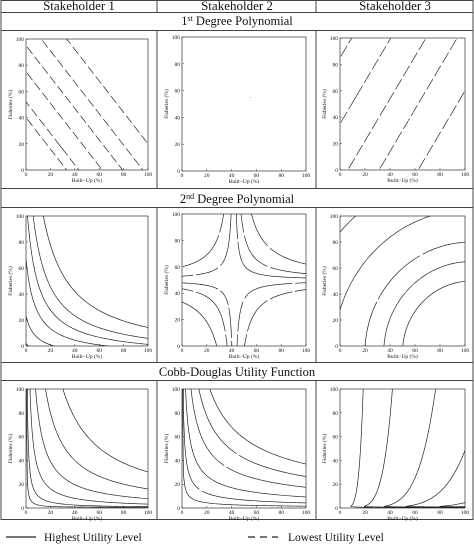 This screenshot has height=553, width=474. I want to click on section-title-1-rest: Degree Polynomial, so click(243, 21).